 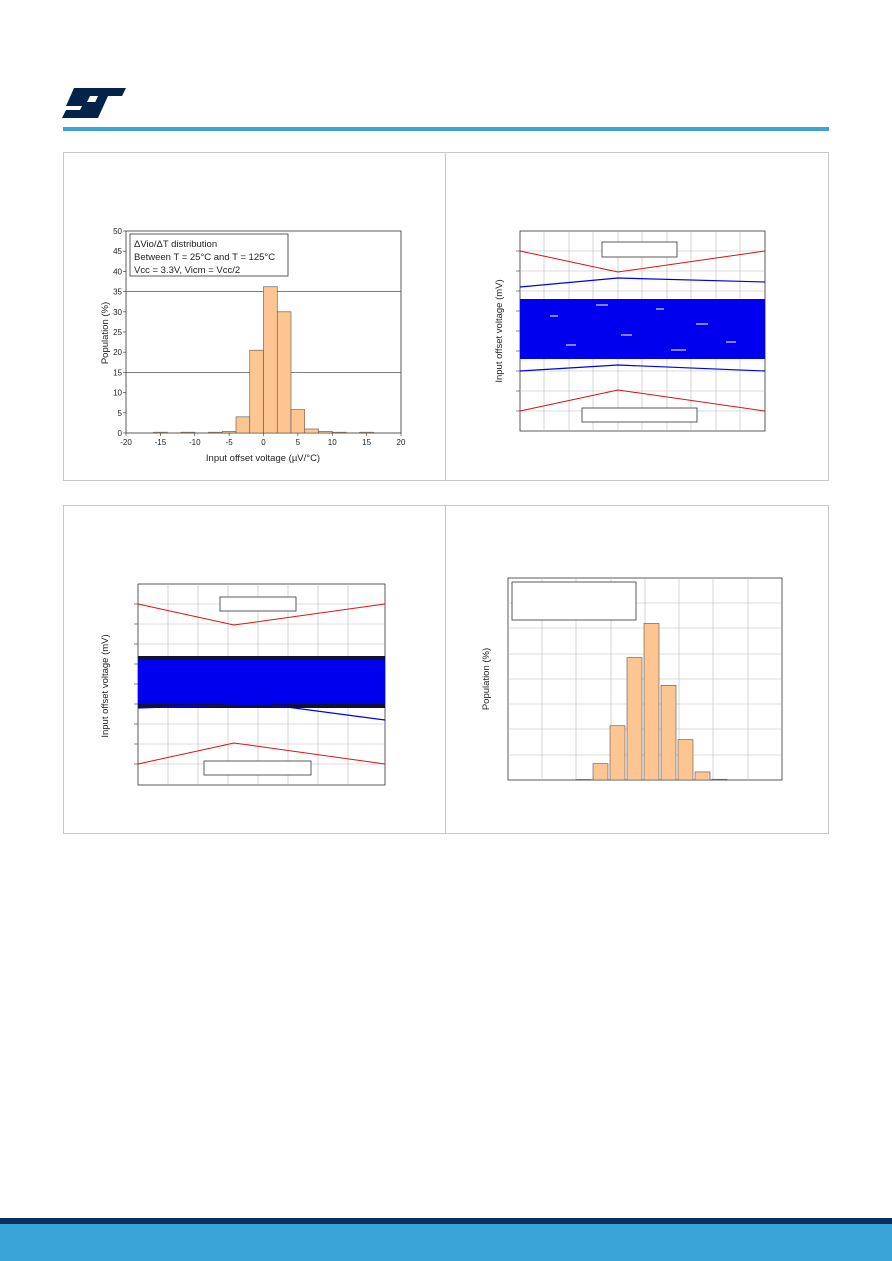 What do you see at coordinates (117, 332) in the screenshot?
I see `y-tick-label: 25` at bounding box center [117, 332].